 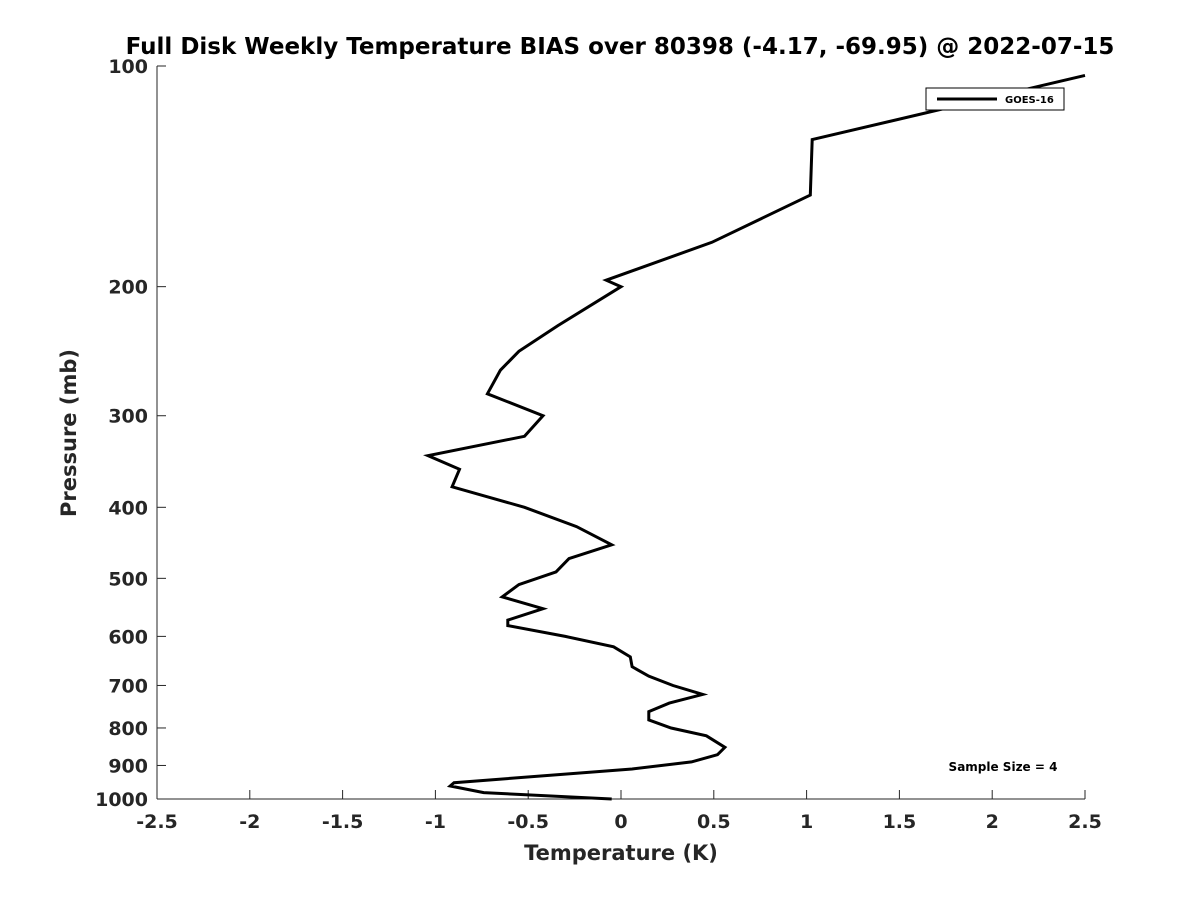 I want to click on x-tick-label: 0, so click(x=620, y=822).